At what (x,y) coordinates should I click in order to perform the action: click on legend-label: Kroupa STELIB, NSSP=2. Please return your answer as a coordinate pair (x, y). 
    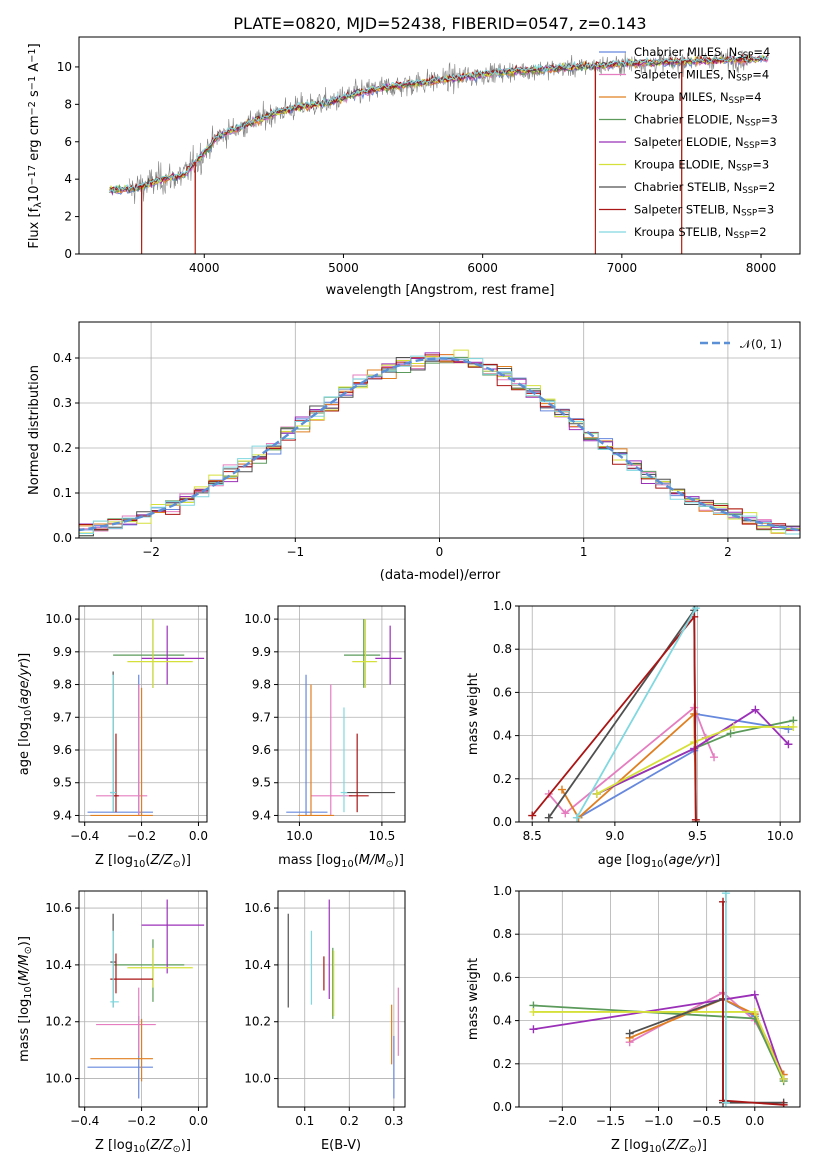
    Looking at the image, I should click on (700, 233).